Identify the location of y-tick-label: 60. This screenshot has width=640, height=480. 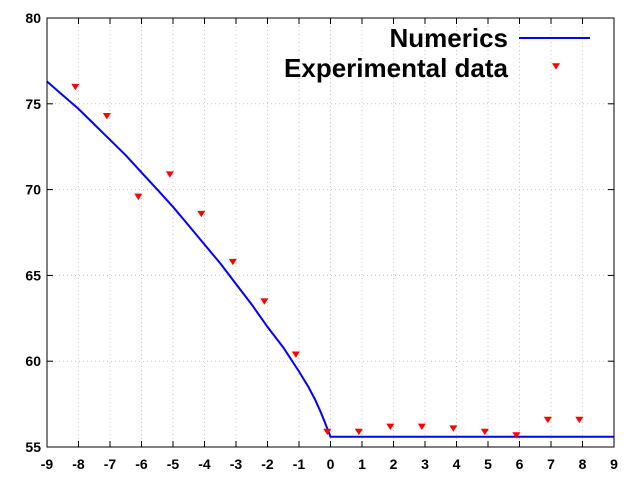
(33, 361).